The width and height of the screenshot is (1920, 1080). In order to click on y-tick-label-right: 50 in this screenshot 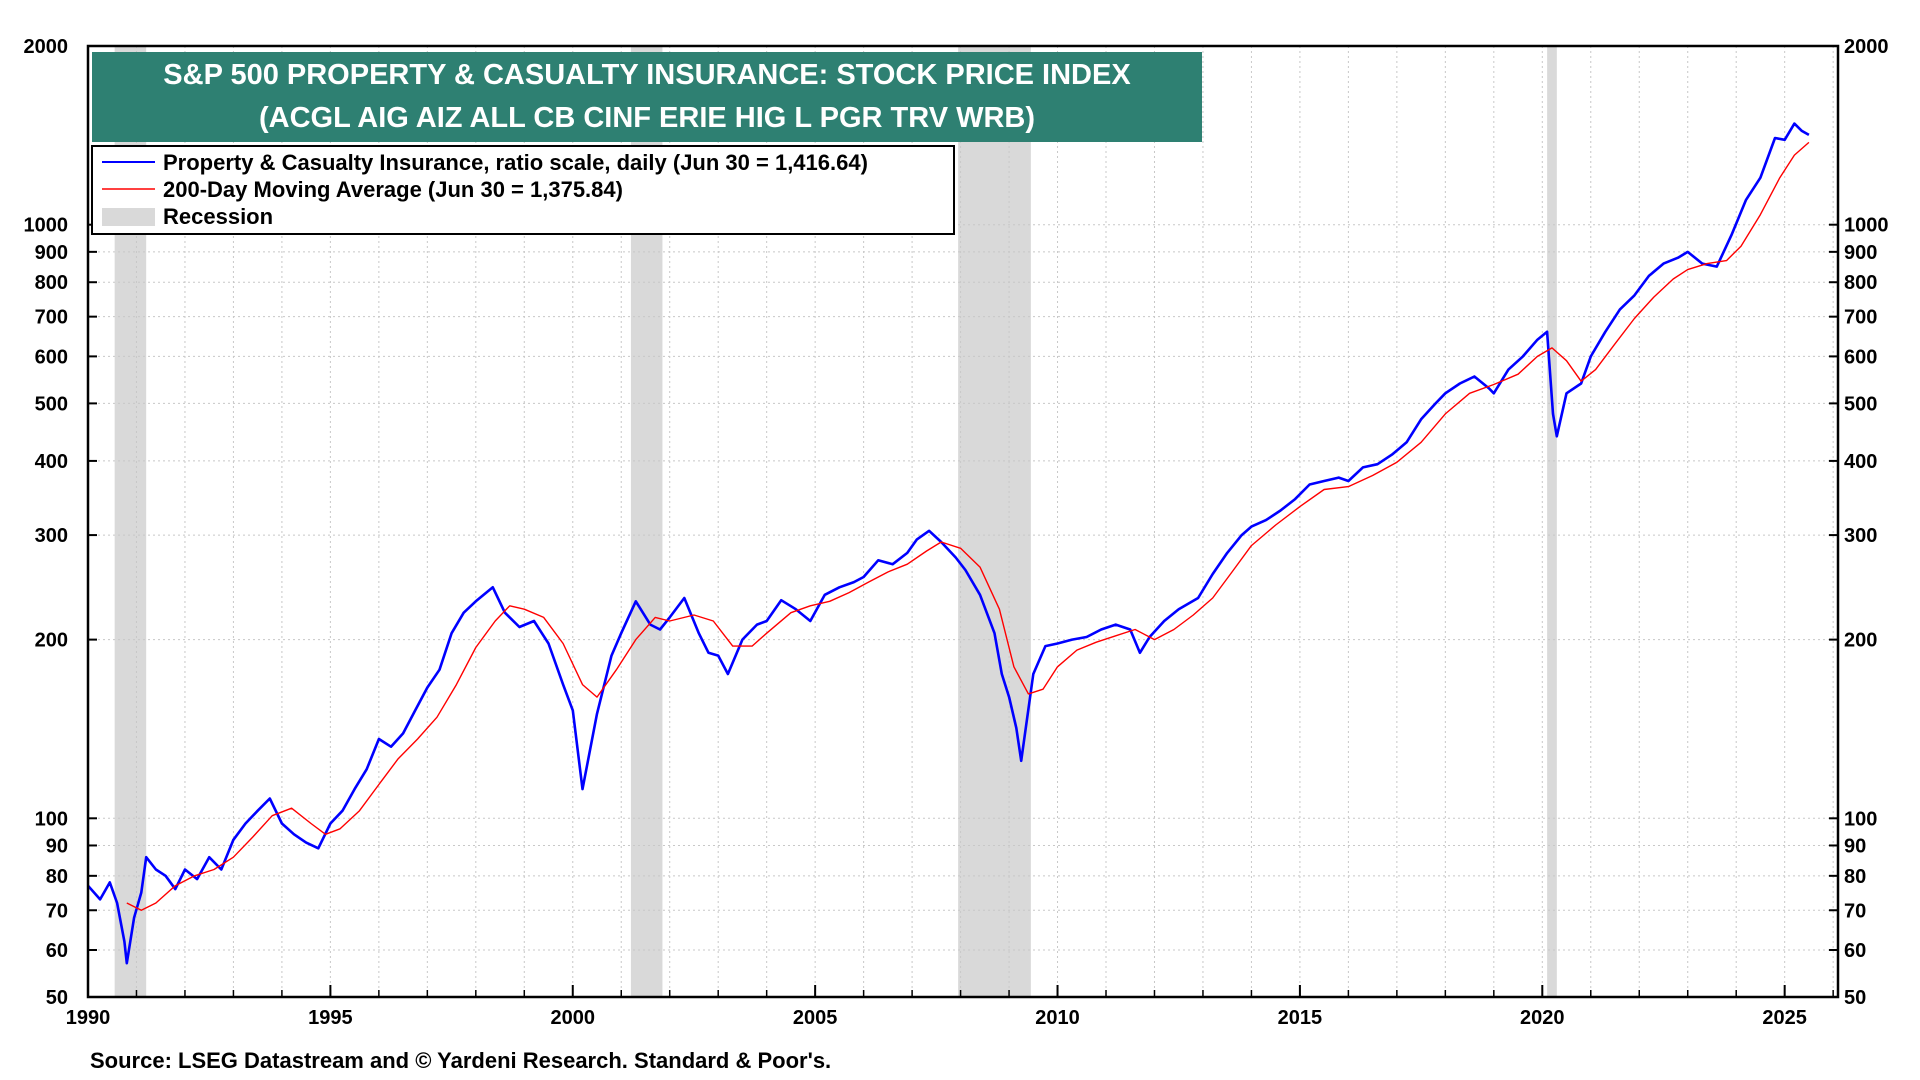, I will do `click(1855, 998)`.